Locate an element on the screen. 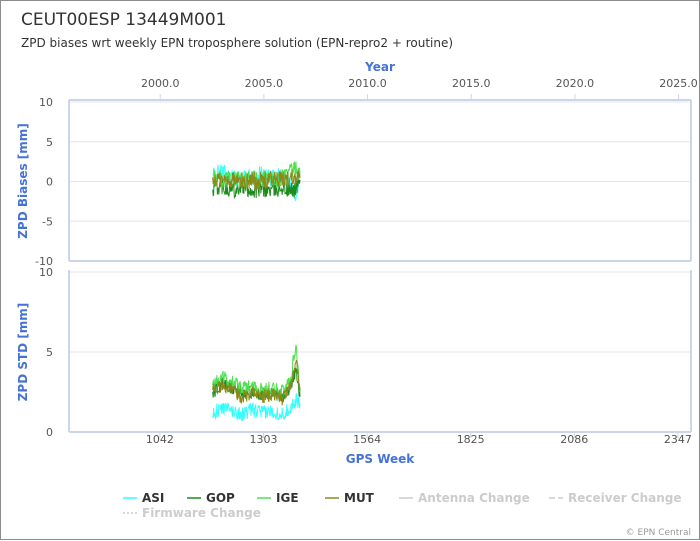 The height and width of the screenshot is (541, 700). legend-item-mut: MUT is located at coordinates (350, 498).